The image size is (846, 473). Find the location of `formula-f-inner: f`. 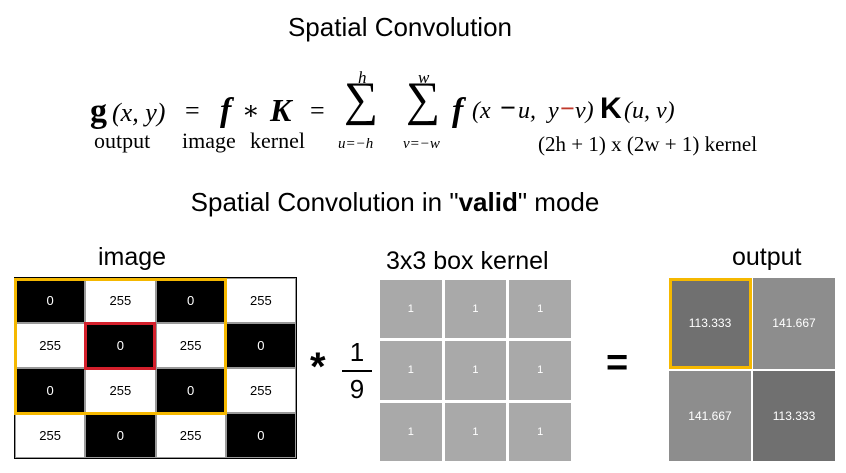

formula-f-inner: f is located at coordinates (458, 110).